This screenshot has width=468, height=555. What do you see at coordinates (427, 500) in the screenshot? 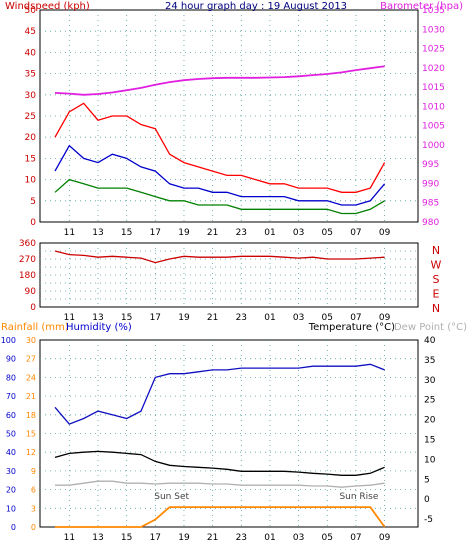
I see `temperature-y-tick-label: 0` at bounding box center [427, 500].